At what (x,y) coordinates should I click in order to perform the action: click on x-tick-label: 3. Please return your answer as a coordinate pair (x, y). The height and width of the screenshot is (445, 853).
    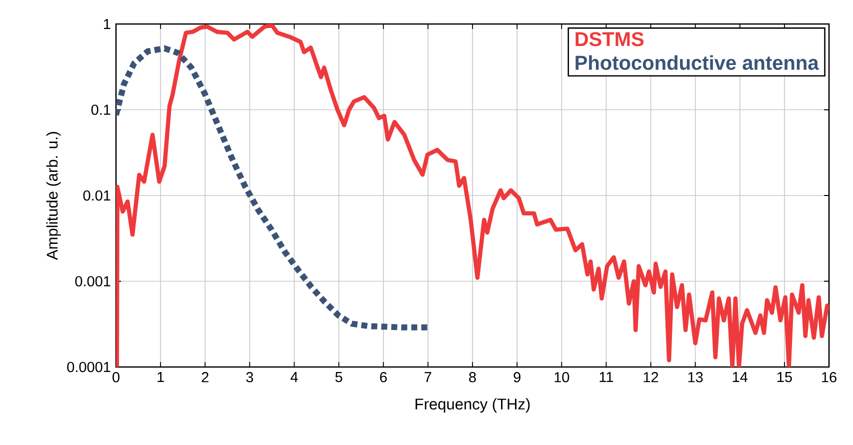
    Looking at the image, I should click on (250, 377).